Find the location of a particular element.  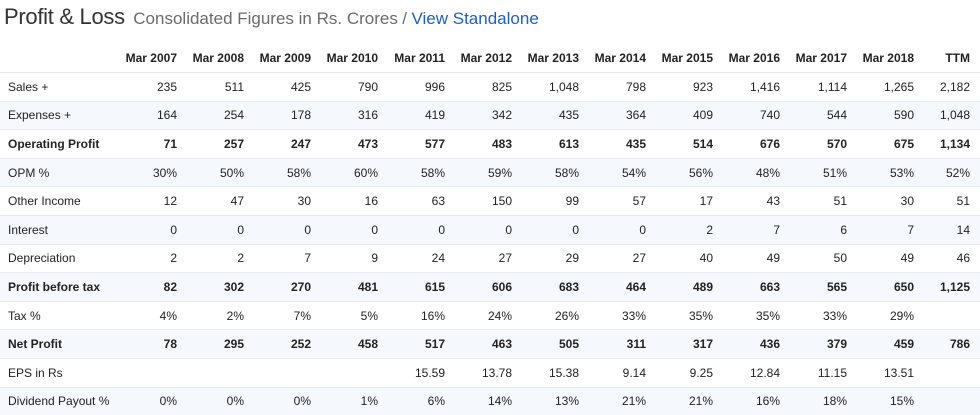

column-header: Mar 2008 is located at coordinates (218, 58).